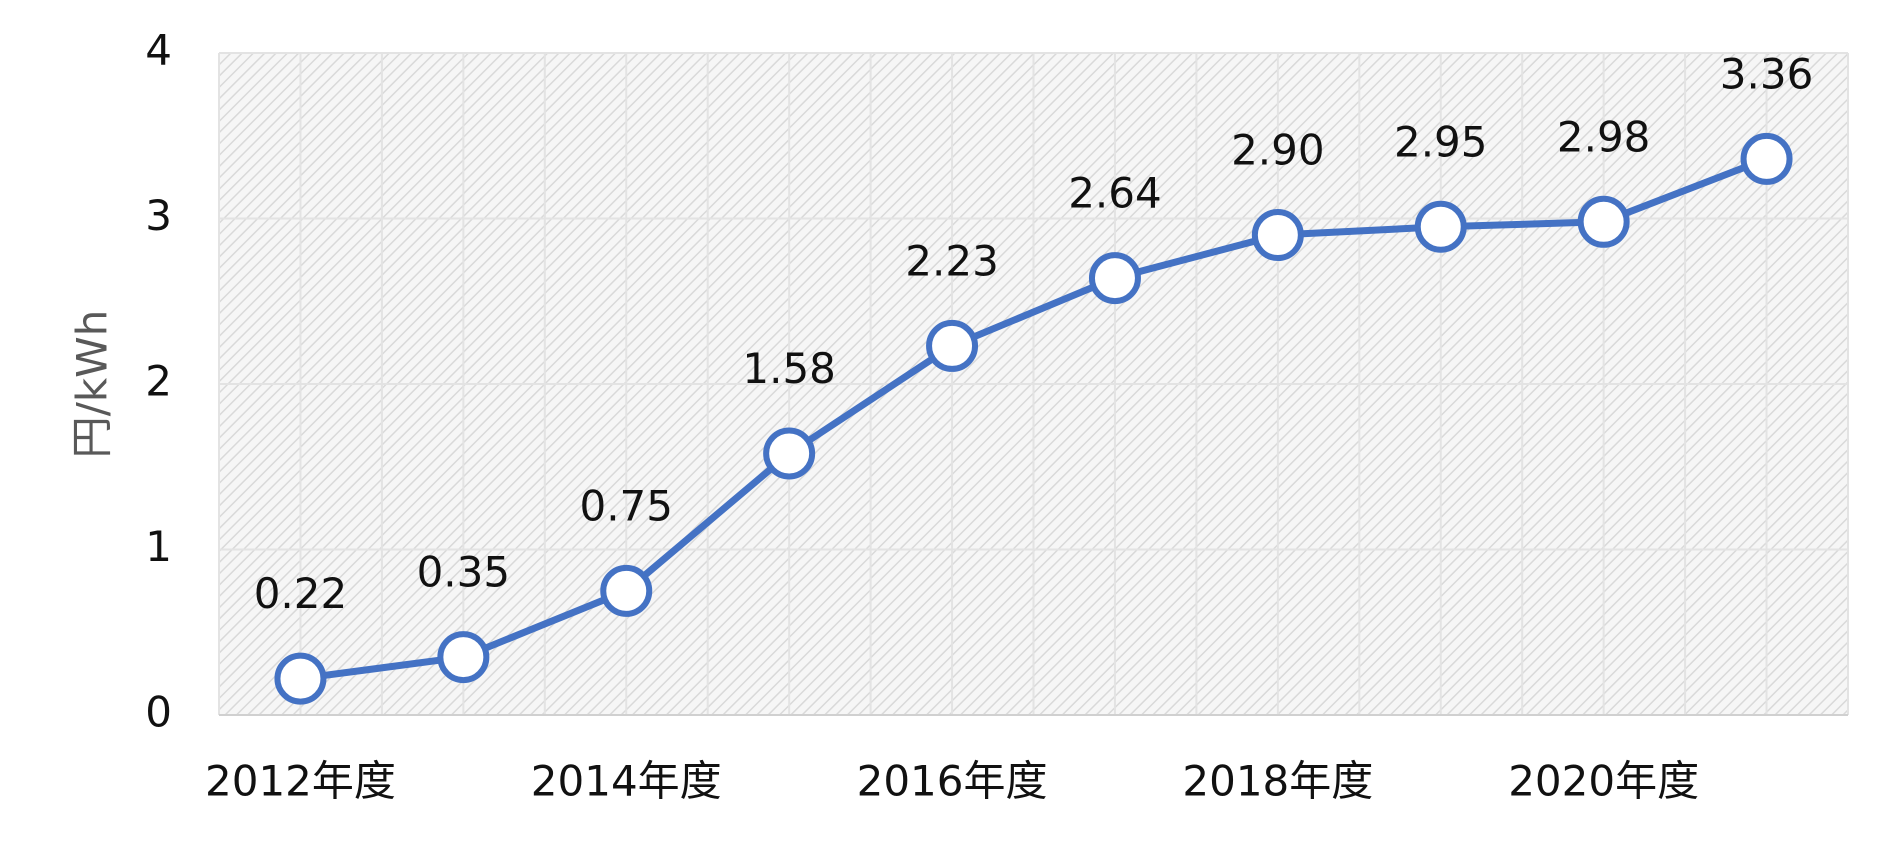  What do you see at coordinates (1277, 781) in the screenshot?
I see `x-tick-label: 2018年度` at bounding box center [1277, 781].